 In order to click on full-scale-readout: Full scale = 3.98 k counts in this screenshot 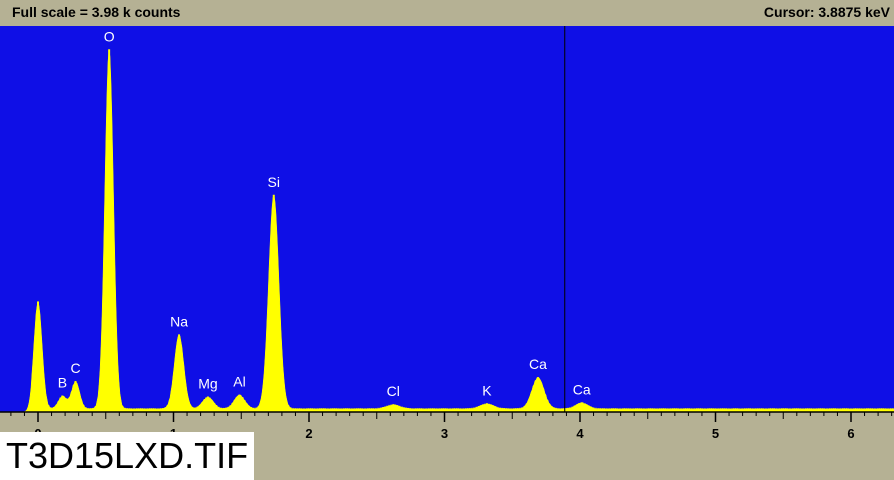, I will do `click(96, 12)`.